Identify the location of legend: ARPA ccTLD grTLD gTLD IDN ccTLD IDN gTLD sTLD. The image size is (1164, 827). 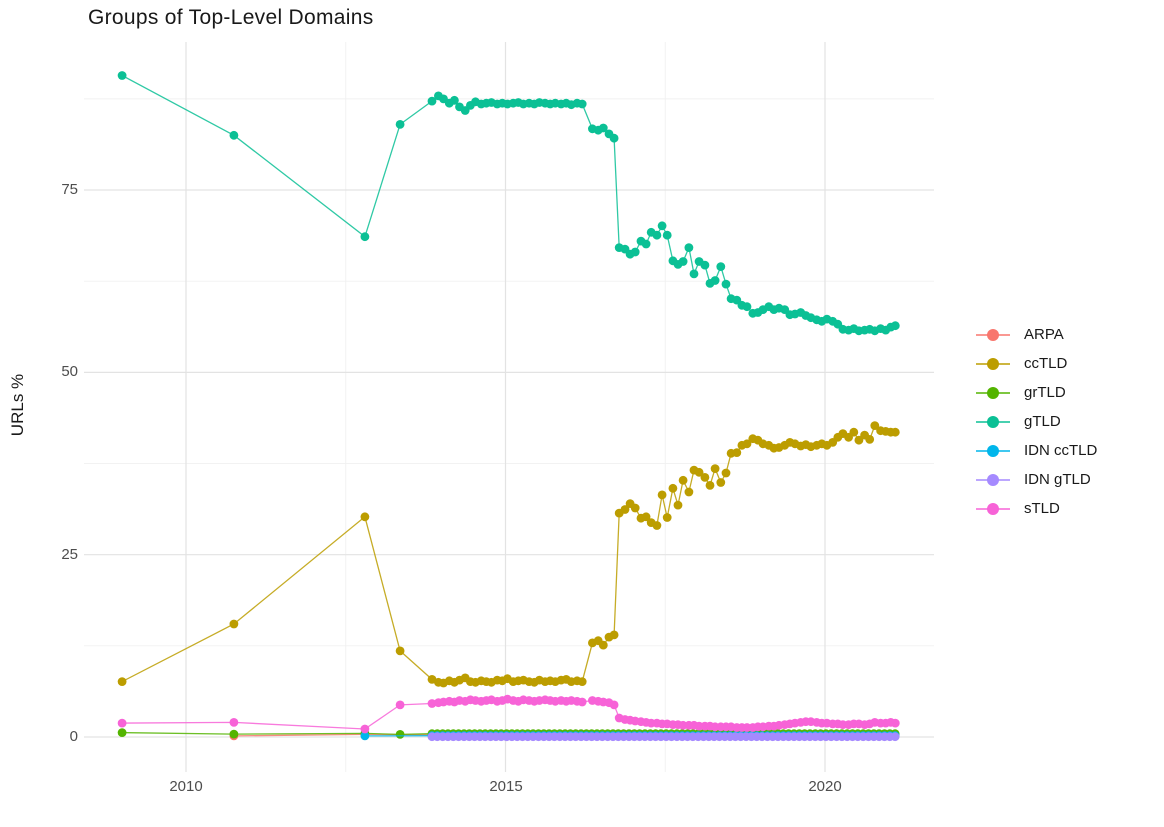
(1036, 421).